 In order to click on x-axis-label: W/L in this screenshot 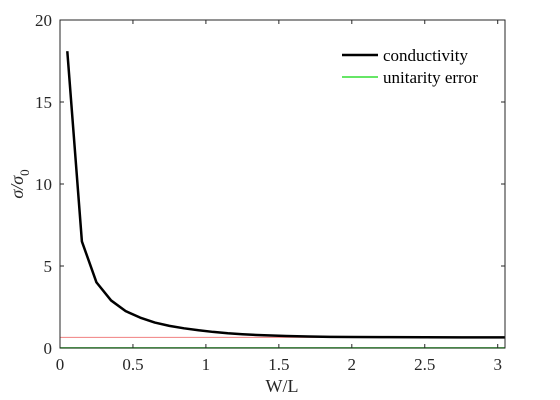, I will do `click(282, 386)`.